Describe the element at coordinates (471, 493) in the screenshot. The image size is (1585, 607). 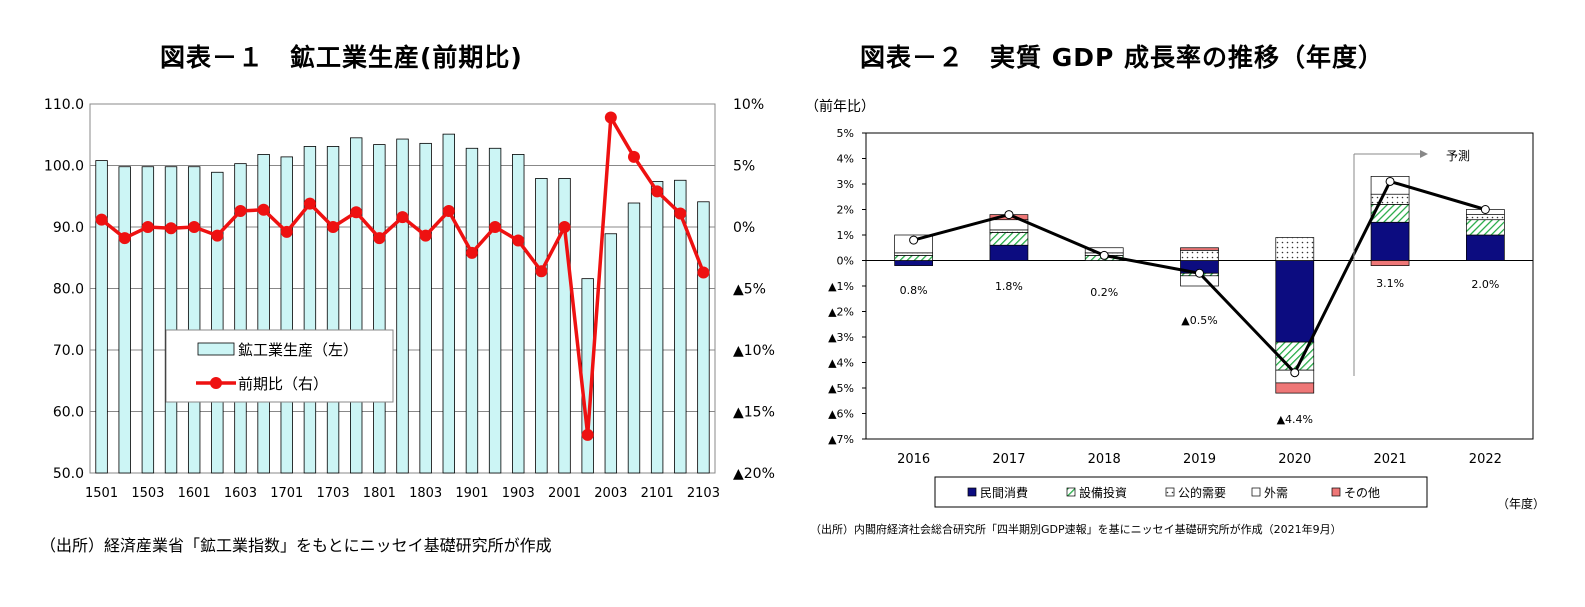
I see `x-tick-label: 1901` at that location.